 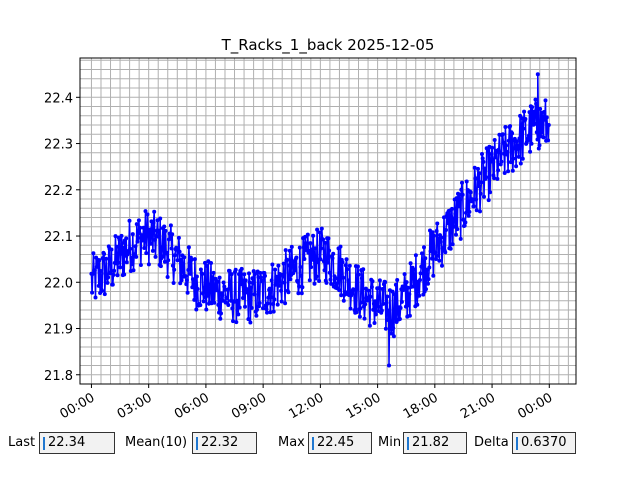 I want to click on delta-value-box: 0.6370, so click(x=544, y=443).